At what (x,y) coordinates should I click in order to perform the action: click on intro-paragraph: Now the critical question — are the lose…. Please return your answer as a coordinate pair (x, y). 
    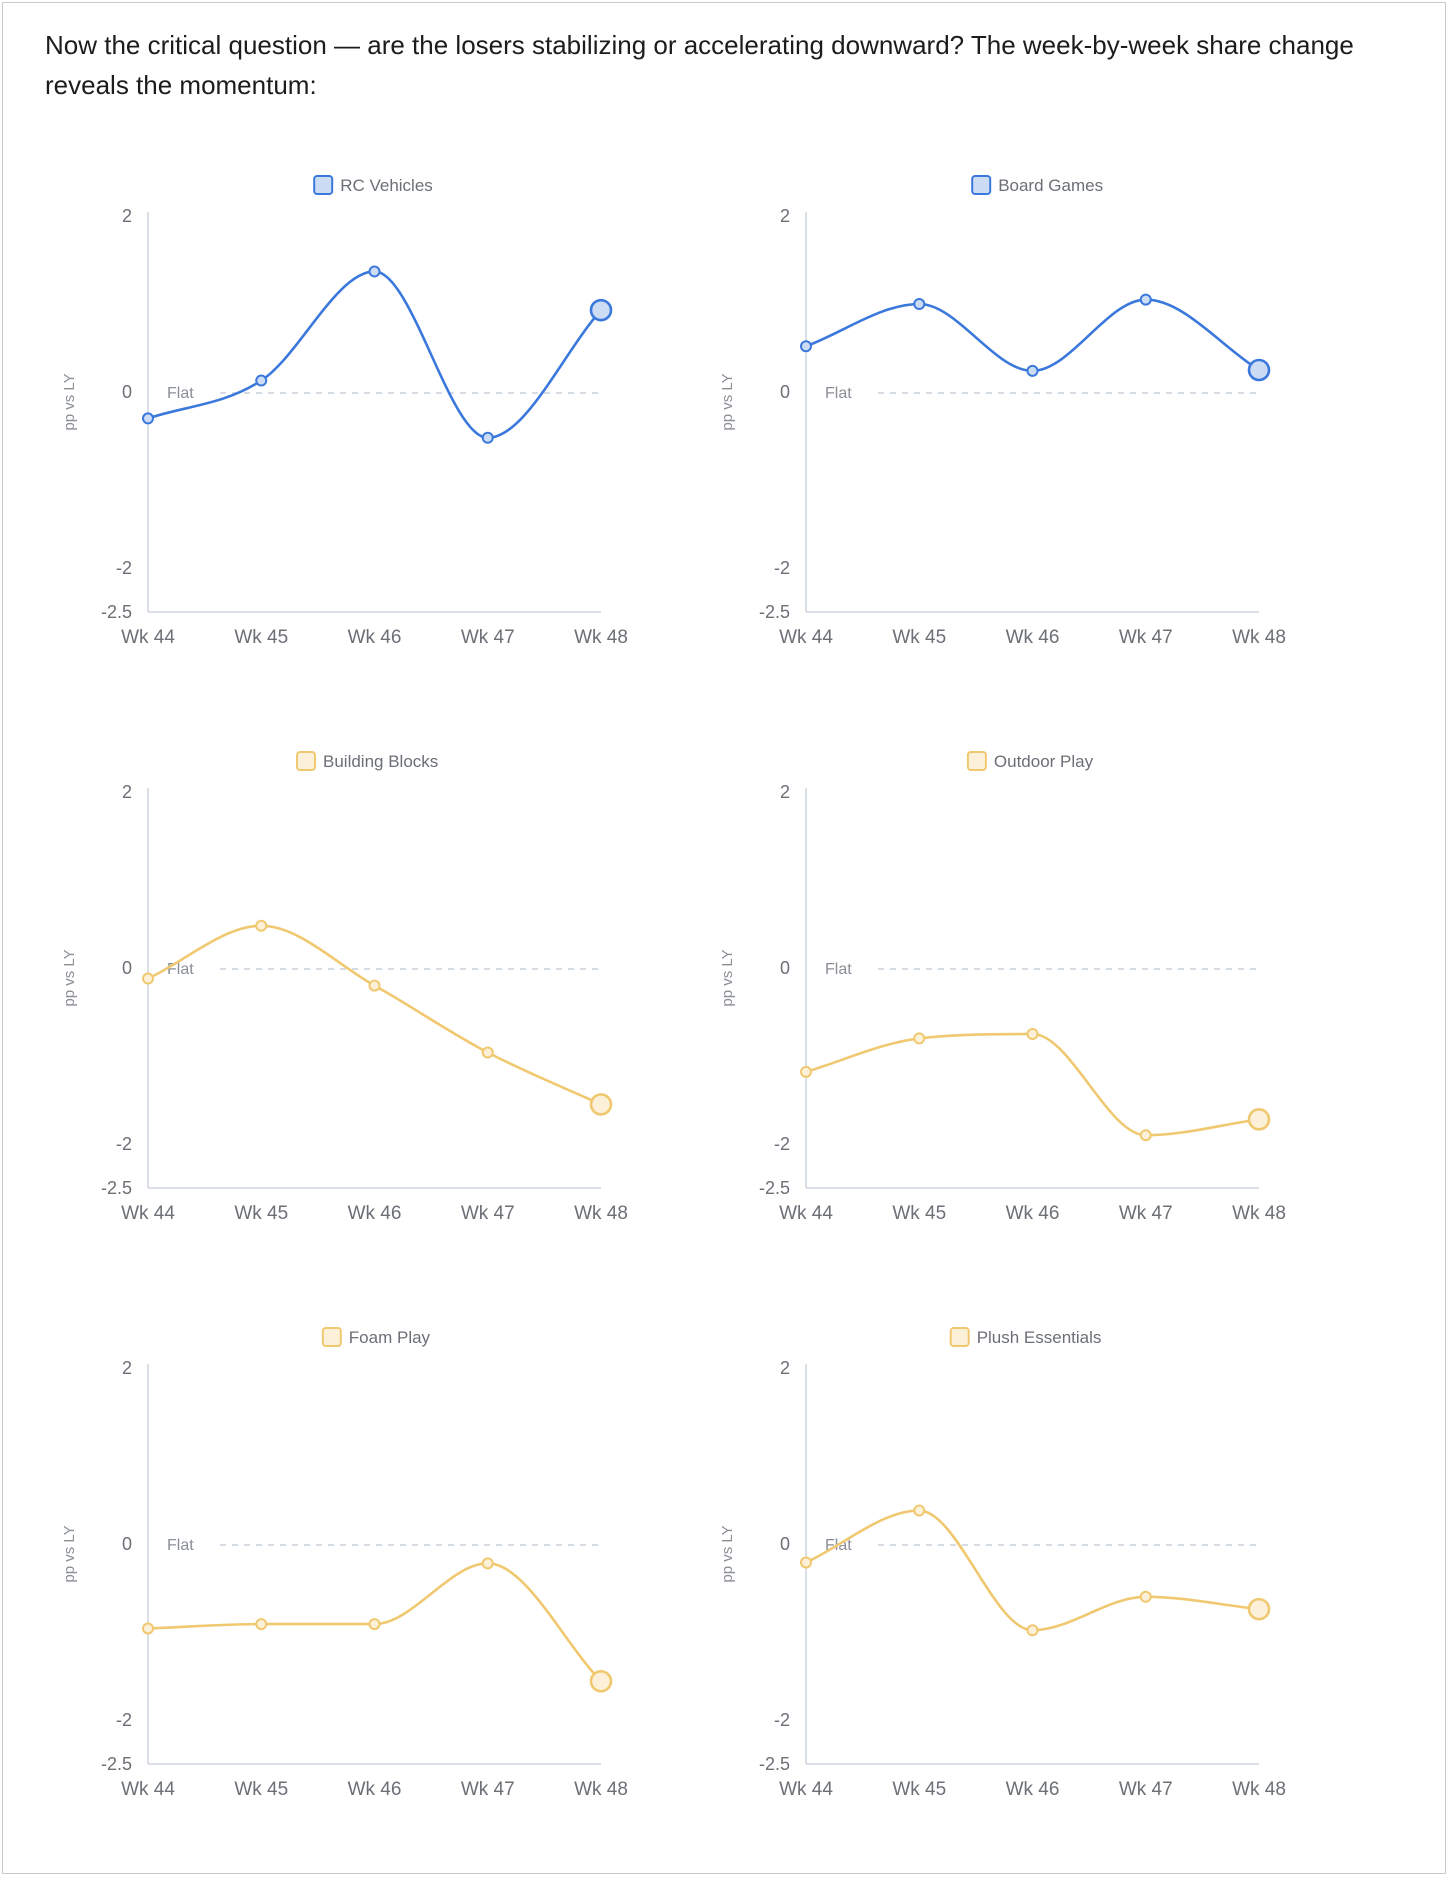
    Looking at the image, I should click on (699, 65).